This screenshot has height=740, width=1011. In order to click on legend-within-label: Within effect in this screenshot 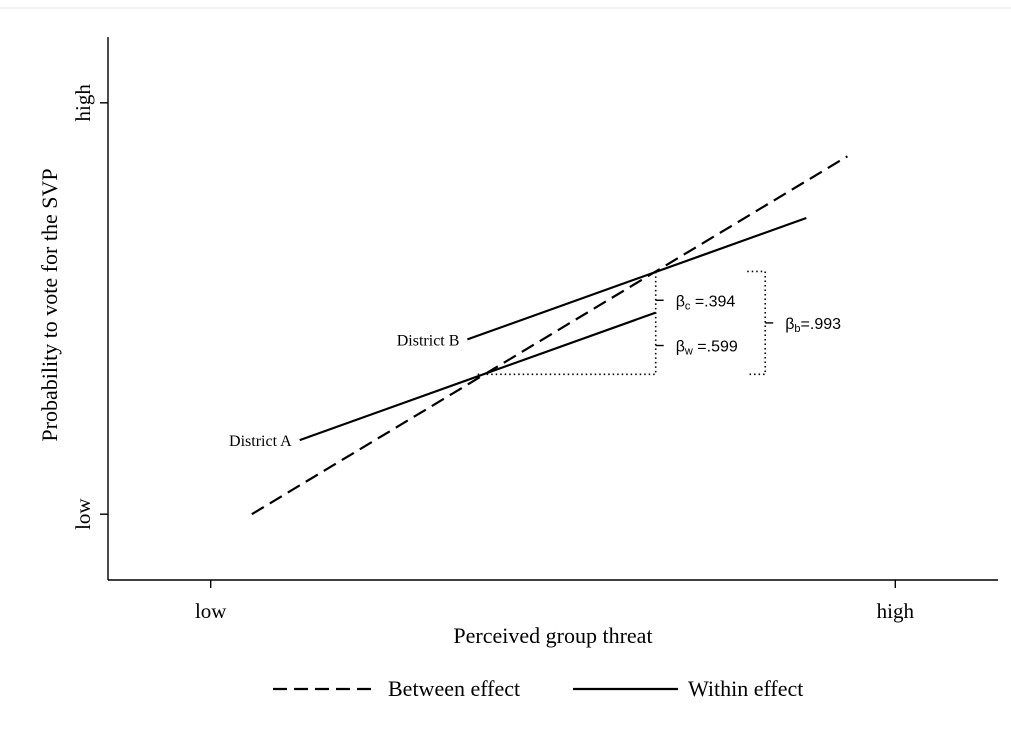, I will do `click(745, 688)`.